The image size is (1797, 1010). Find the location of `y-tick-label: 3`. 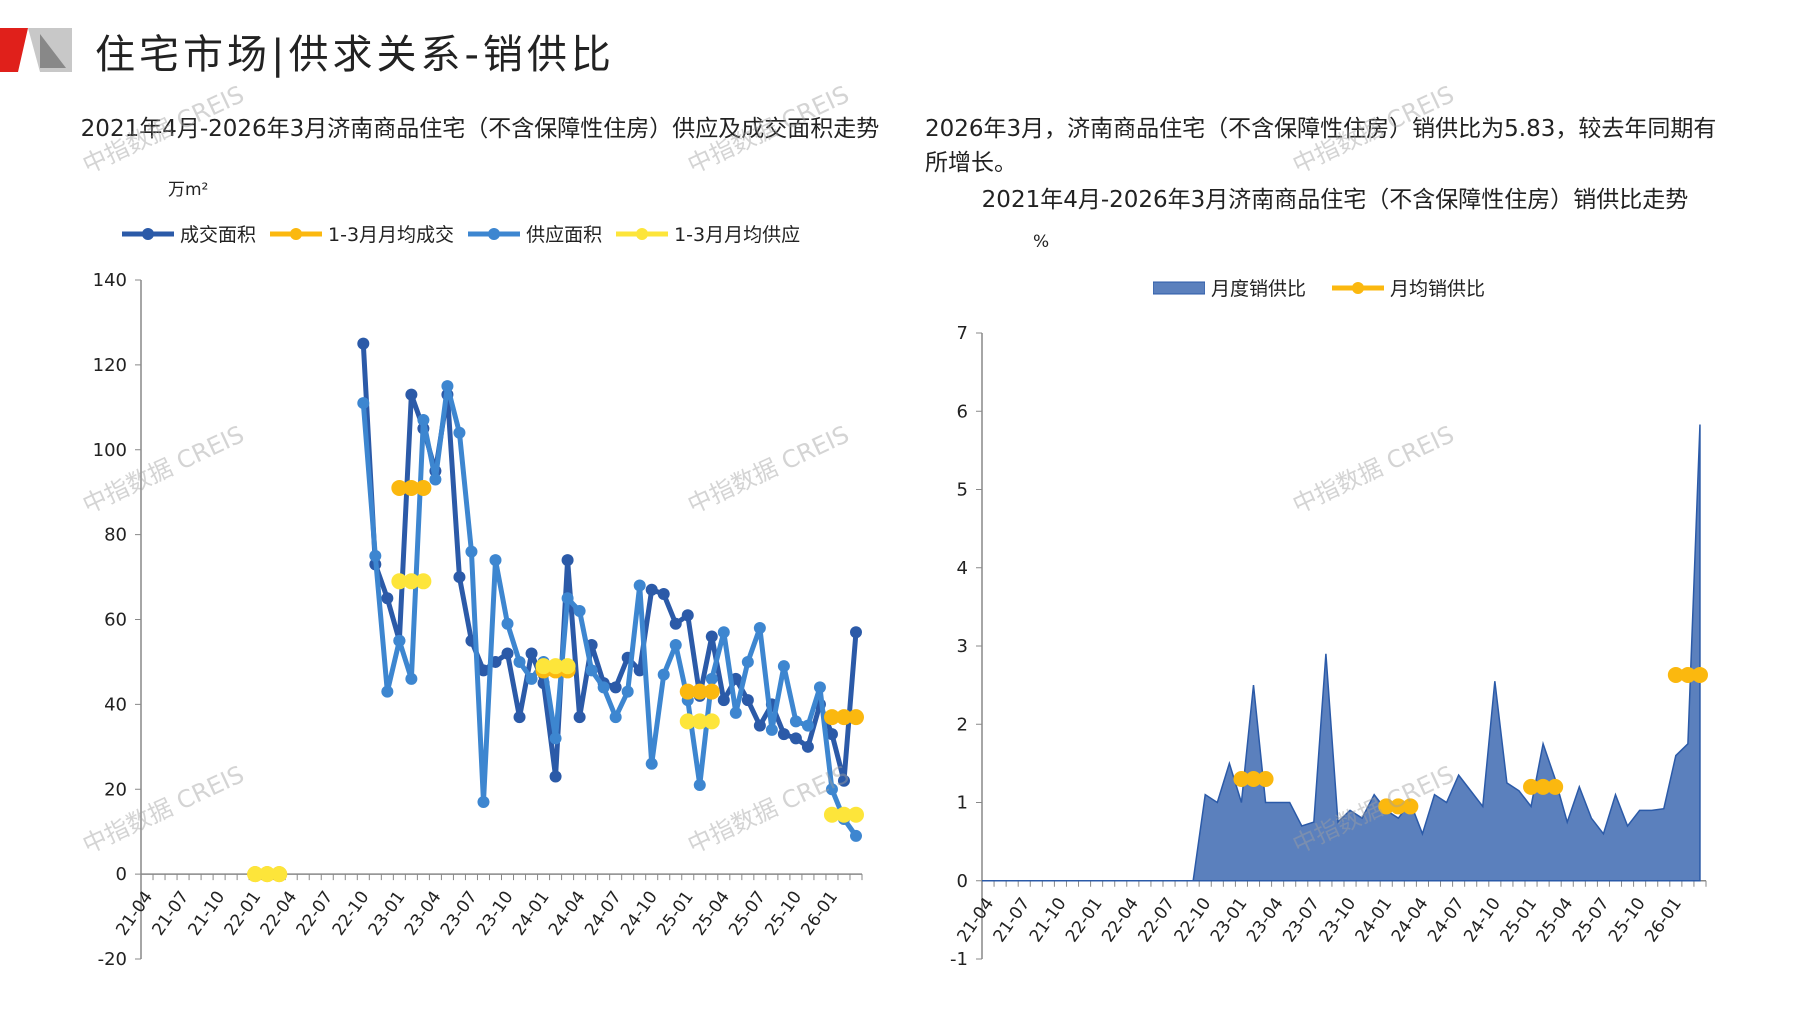

y-tick-label: 3 is located at coordinates (962, 646).